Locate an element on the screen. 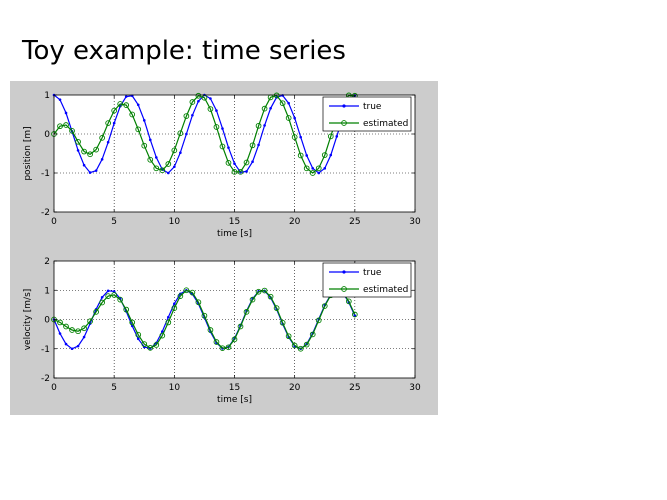 Image resolution: width=667 pixels, height=500 pixels. y-tick-label: -2 is located at coordinates (45, 213).